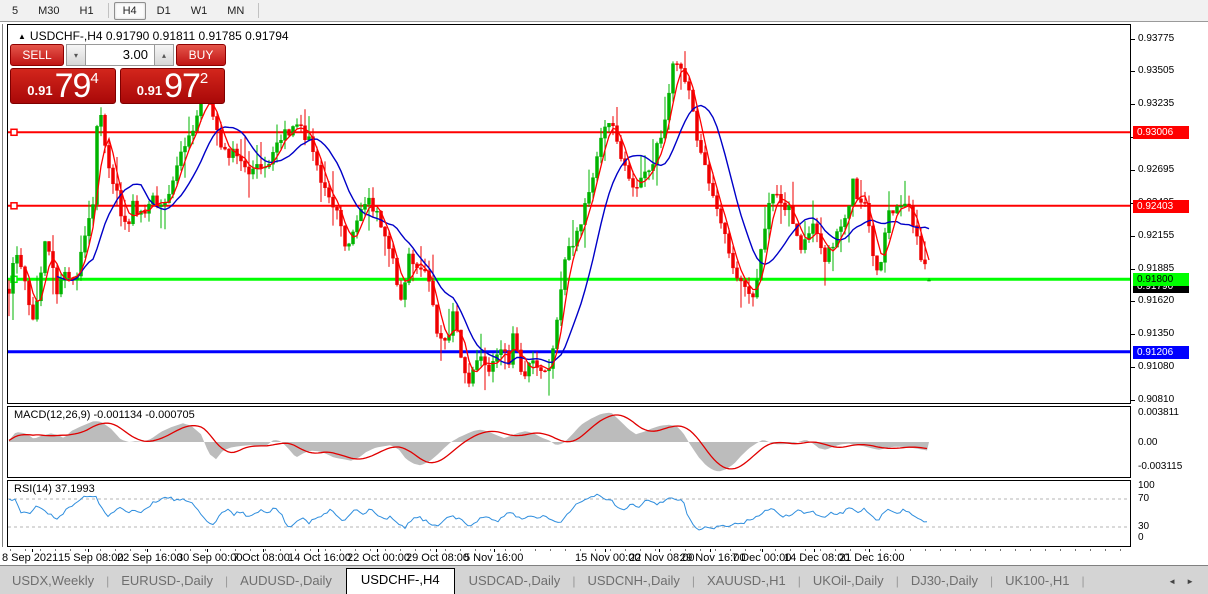 This screenshot has height=594, width=1208. What do you see at coordinates (15, 10) in the screenshot?
I see `timeframe-button-5: 5` at bounding box center [15, 10].